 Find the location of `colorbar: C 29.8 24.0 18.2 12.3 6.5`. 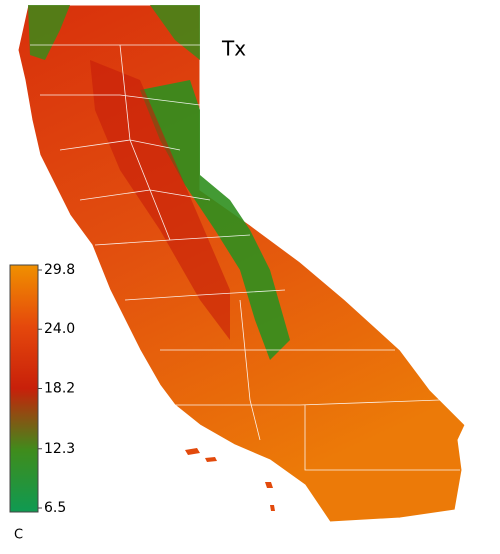

colorbar: C 29.8 24.0 18.2 12.3 6.5 is located at coordinates (42, 402).